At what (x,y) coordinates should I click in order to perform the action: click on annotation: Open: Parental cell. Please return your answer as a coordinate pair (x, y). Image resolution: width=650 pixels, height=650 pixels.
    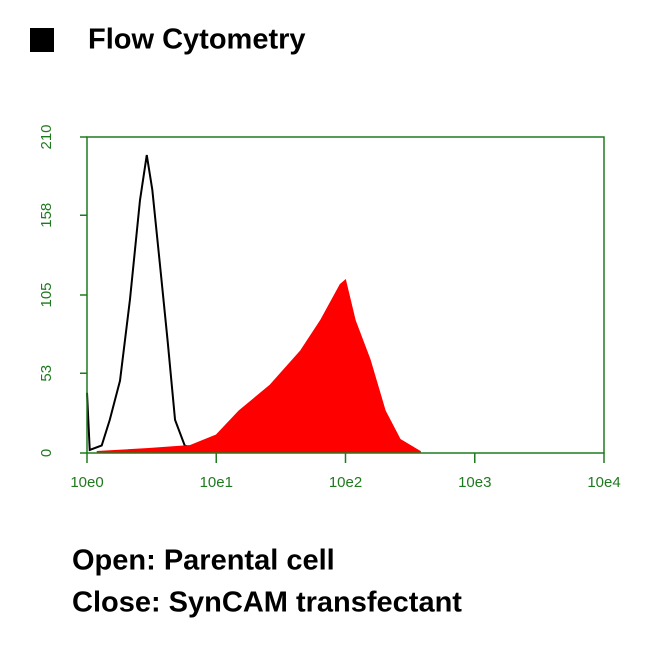
    Looking at the image, I should click on (203, 561).